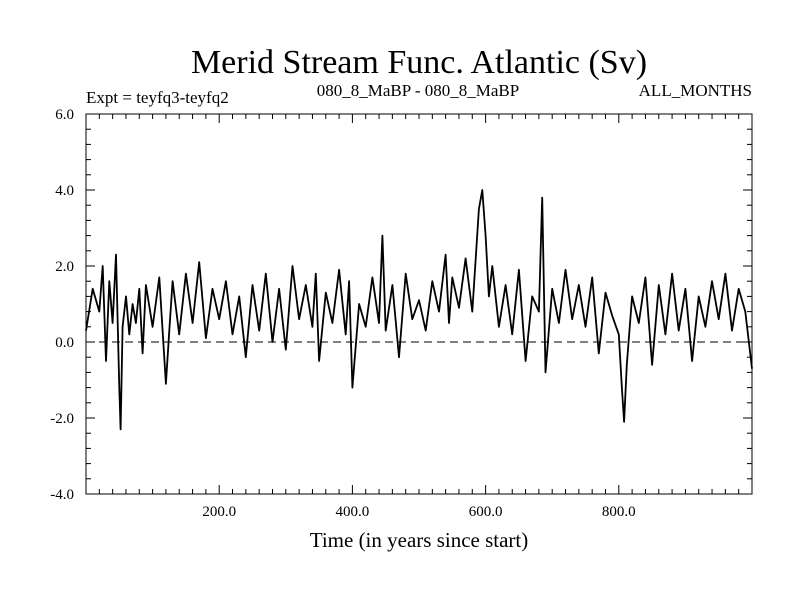 The height and width of the screenshot is (600, 800). What do you see at coordinates (219, 512) in the screenshot?
I see `x-tick-label: 200.0` at bounding box center [219, 512].